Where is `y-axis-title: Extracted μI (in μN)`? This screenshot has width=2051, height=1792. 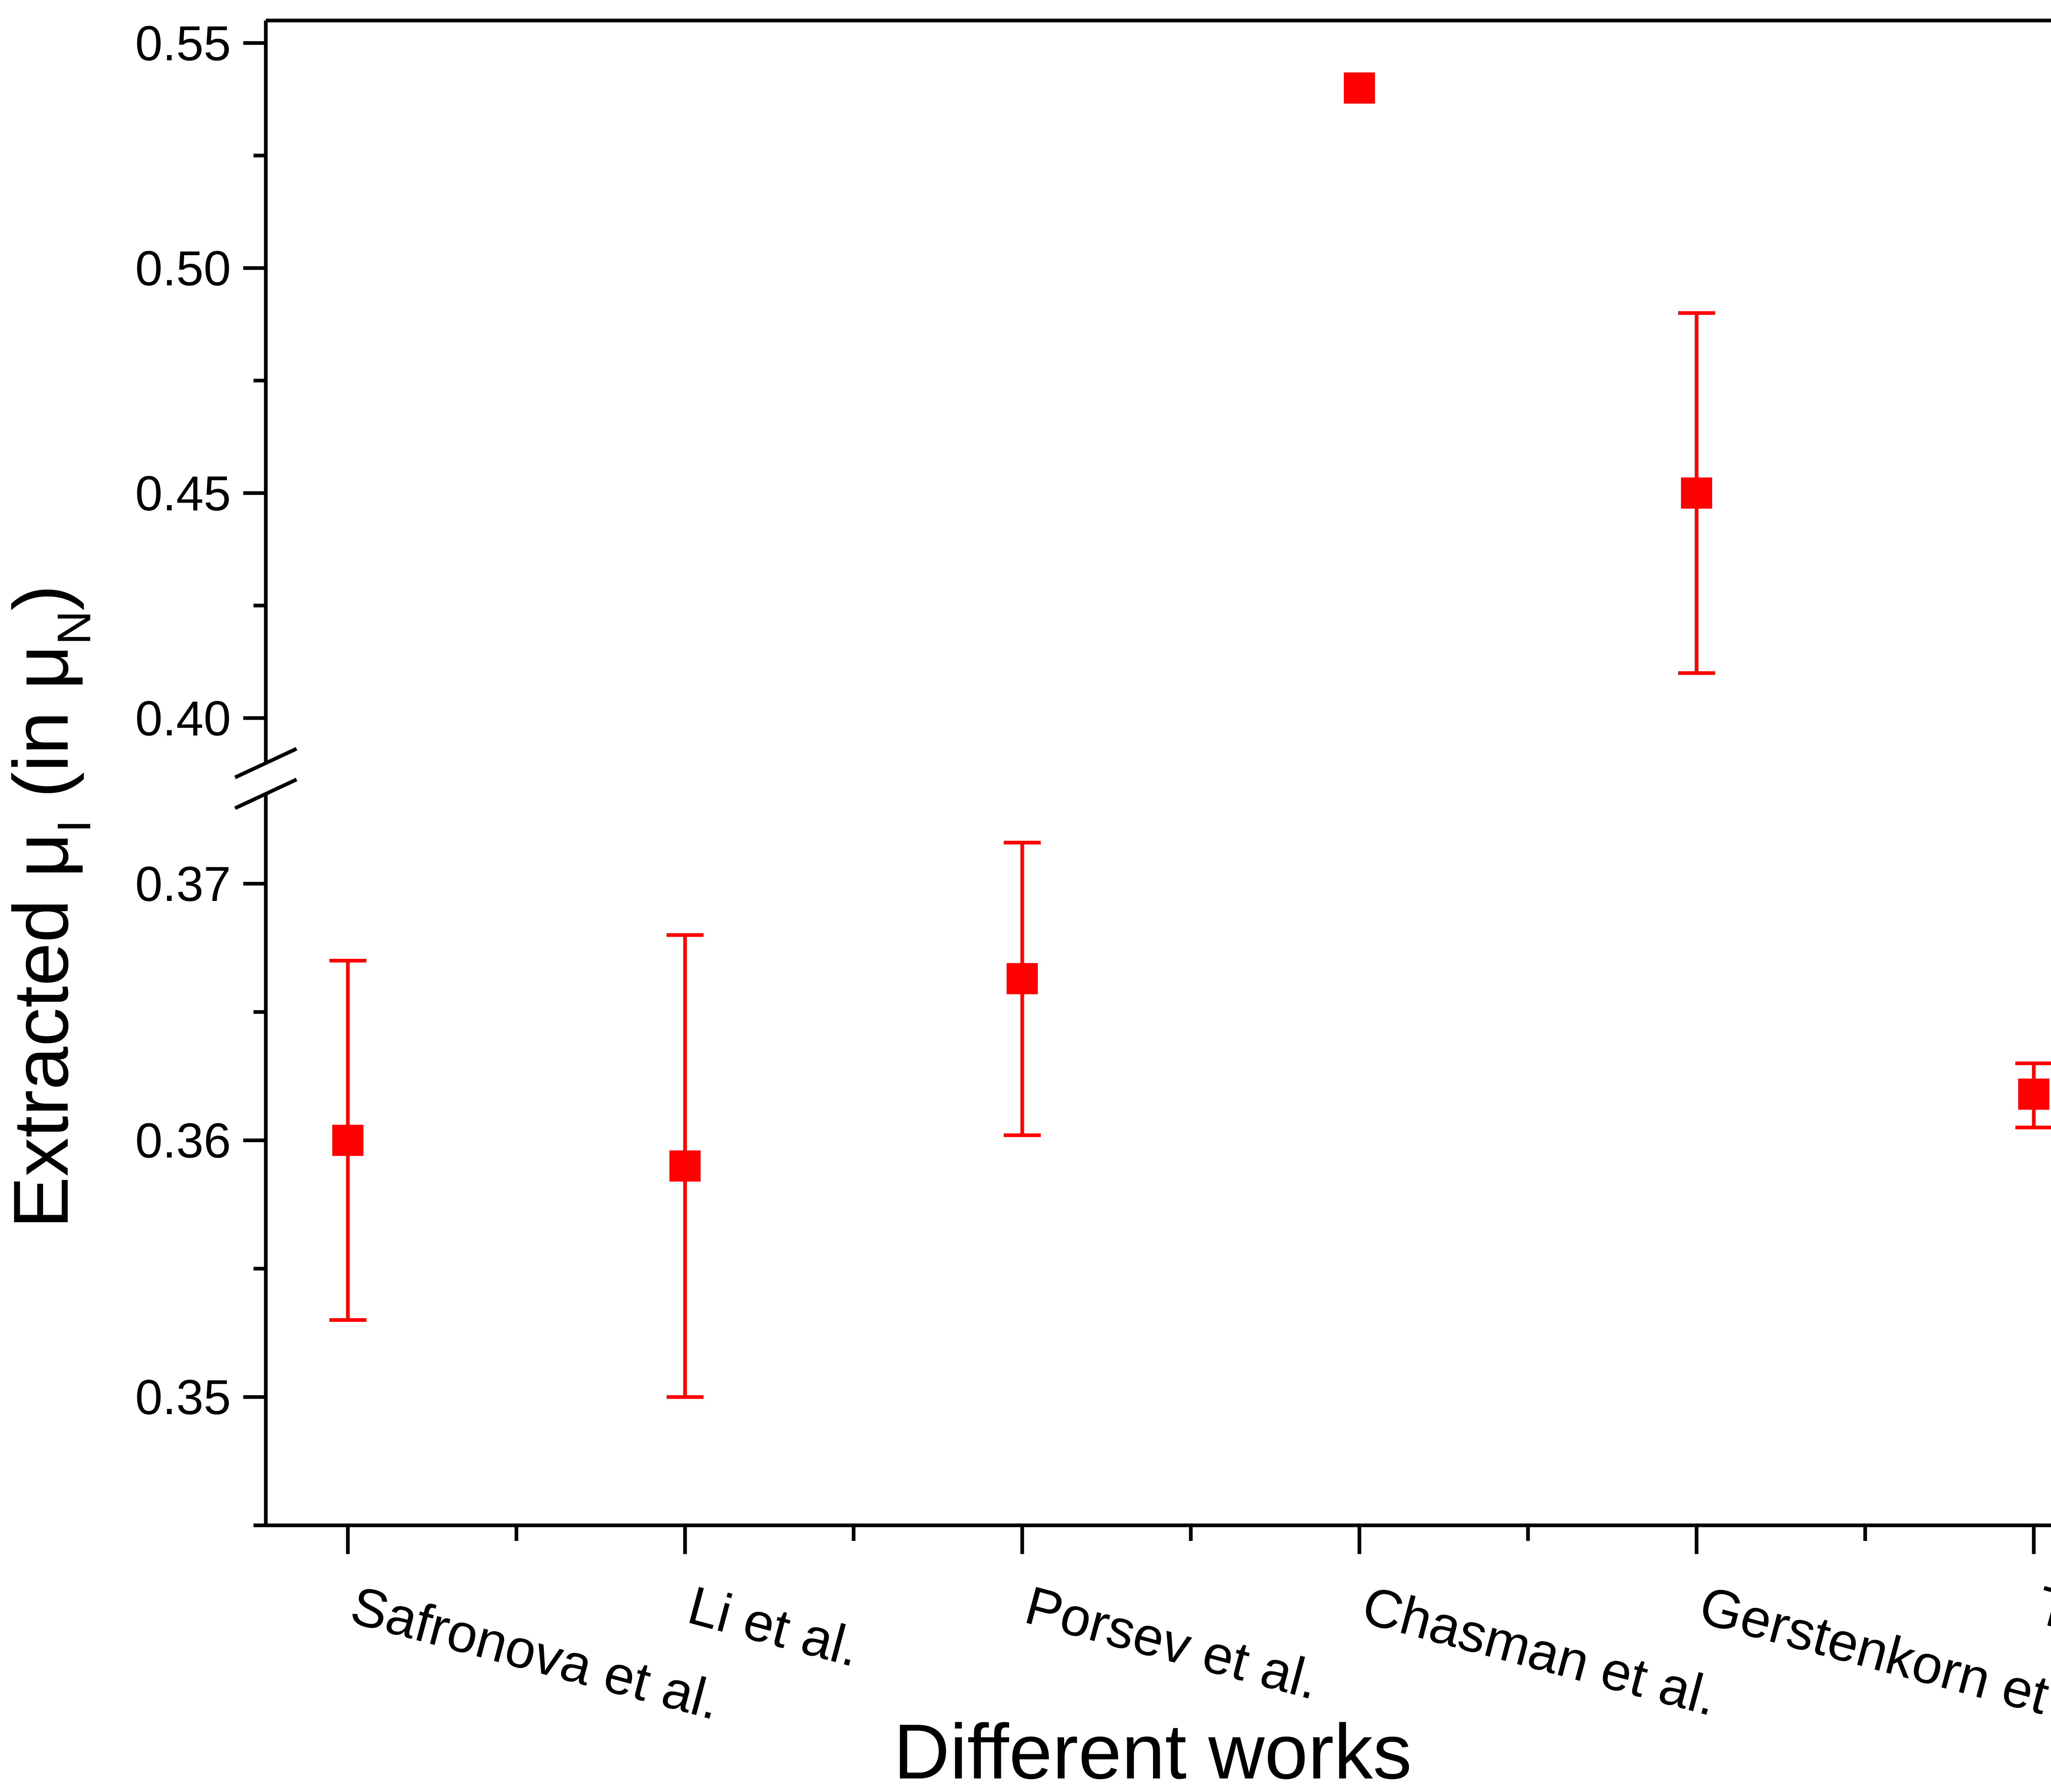
y-axis-title: Extracted μI (in μN) is located at coordinates (50, 906).